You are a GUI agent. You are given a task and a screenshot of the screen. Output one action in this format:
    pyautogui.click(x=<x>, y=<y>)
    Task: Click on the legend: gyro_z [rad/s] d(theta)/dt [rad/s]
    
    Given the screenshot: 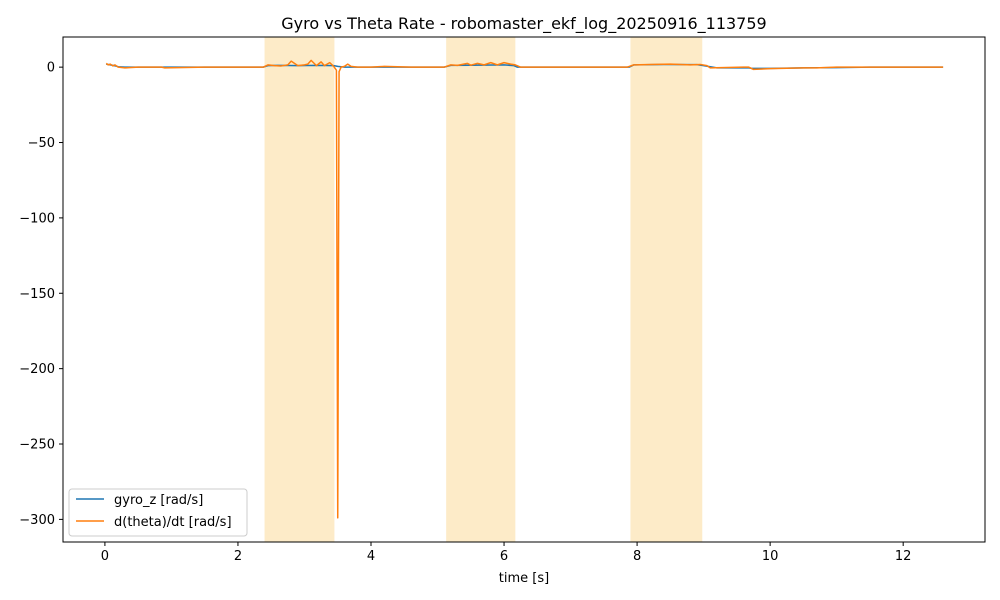 What is the action you would take?
    pyautogui.click(x=158, y=512)
    